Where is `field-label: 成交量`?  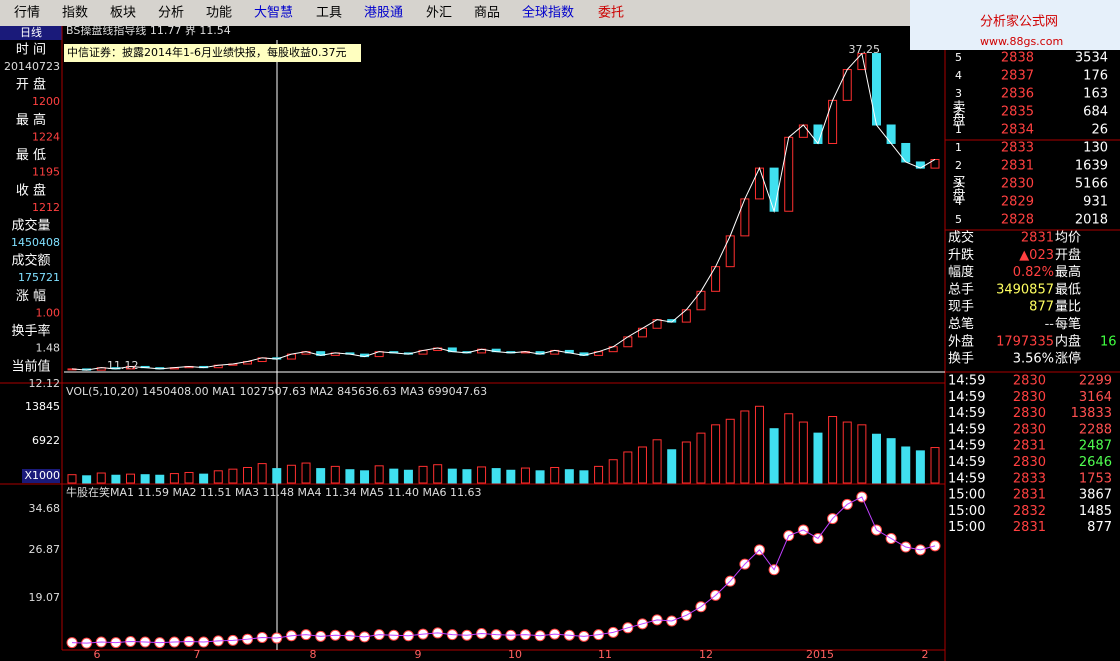 field-label: 成交量 is located at coordinates (30, 226).